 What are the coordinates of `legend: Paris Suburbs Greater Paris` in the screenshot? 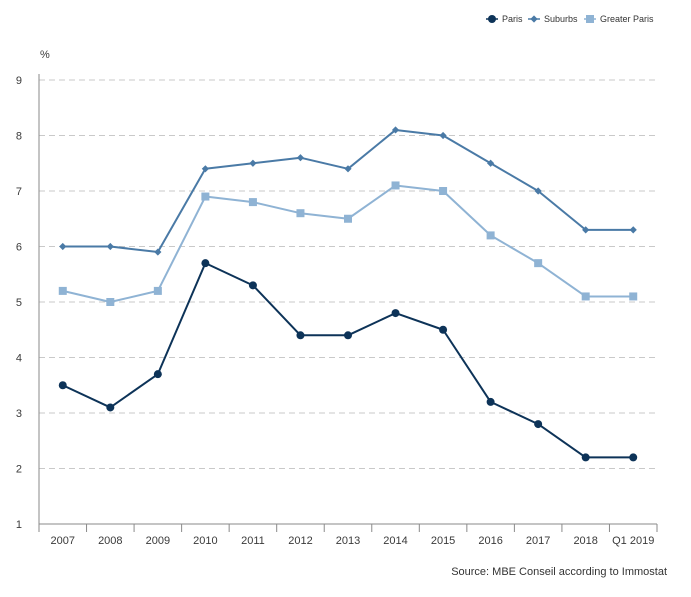 It's located at (570, 19).